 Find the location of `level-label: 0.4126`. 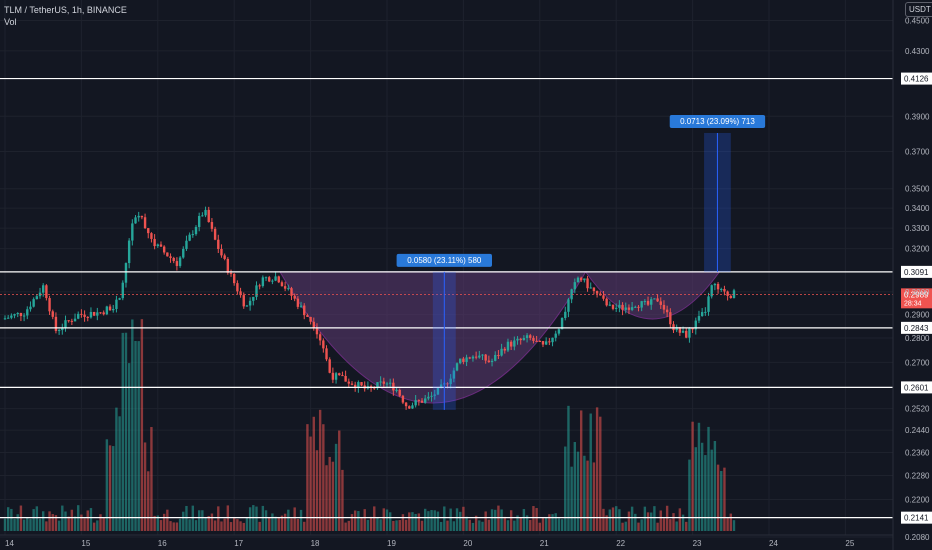

level-label: 0.4126 is located at coordinates (916, 79).